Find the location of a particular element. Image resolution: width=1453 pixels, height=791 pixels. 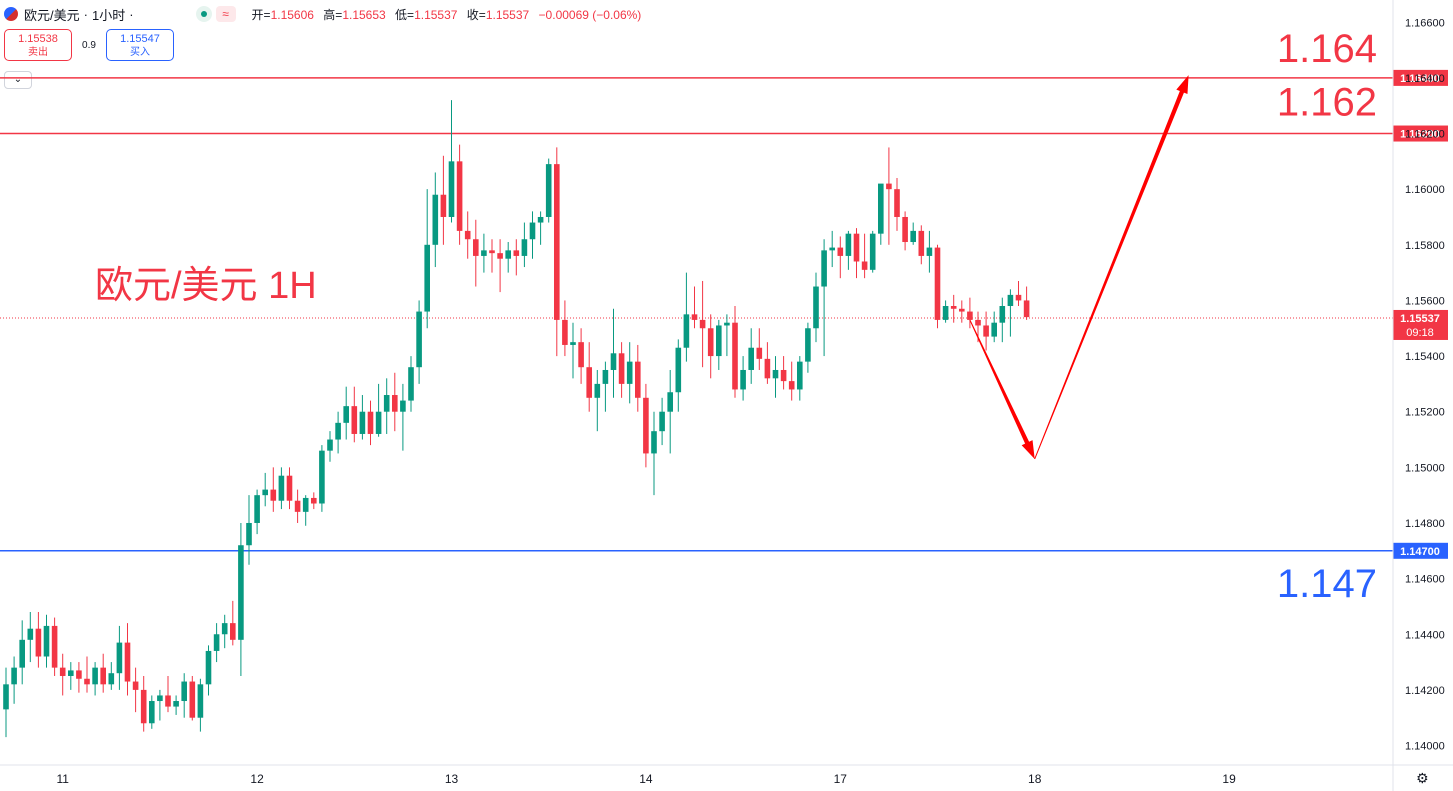

symbol-name: 欧元/美元 is located at coordinates (52, 15).